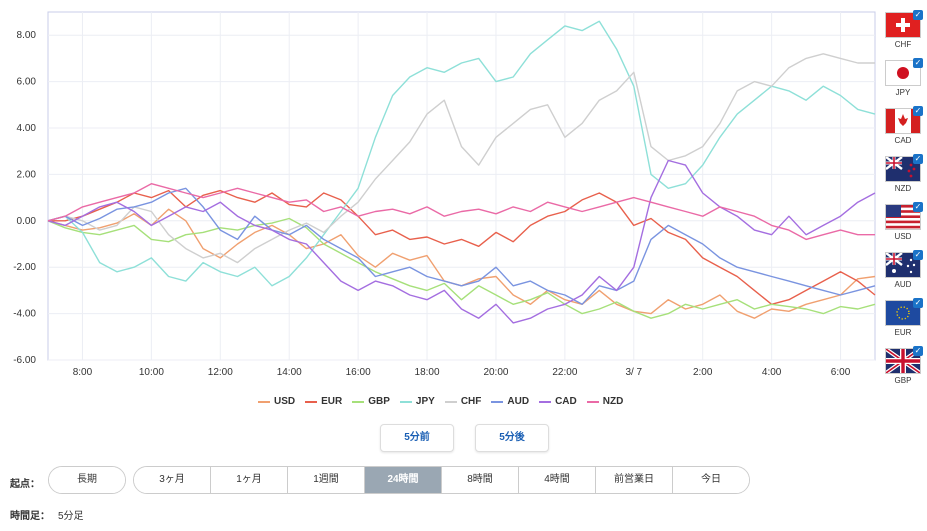  Describe the element at coordinates (772, 372) in the screenshot. I see `x-tick-label: 4:00` at that location.